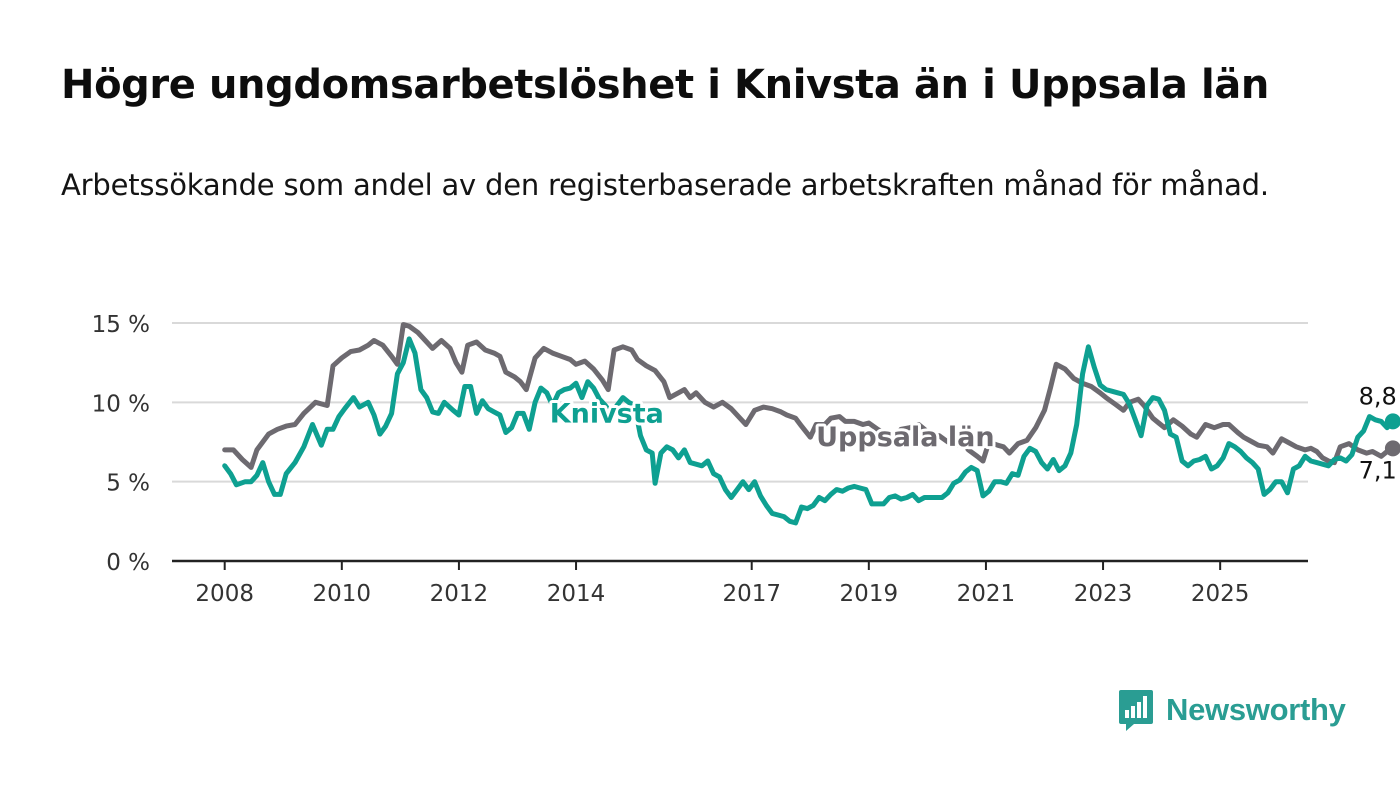 Image resolution: width=1400 pixels, height=794 pixels. Describe the element at coordinates (751, 594) in the screenshot. I see `x-tick-label: 2017` at that location.